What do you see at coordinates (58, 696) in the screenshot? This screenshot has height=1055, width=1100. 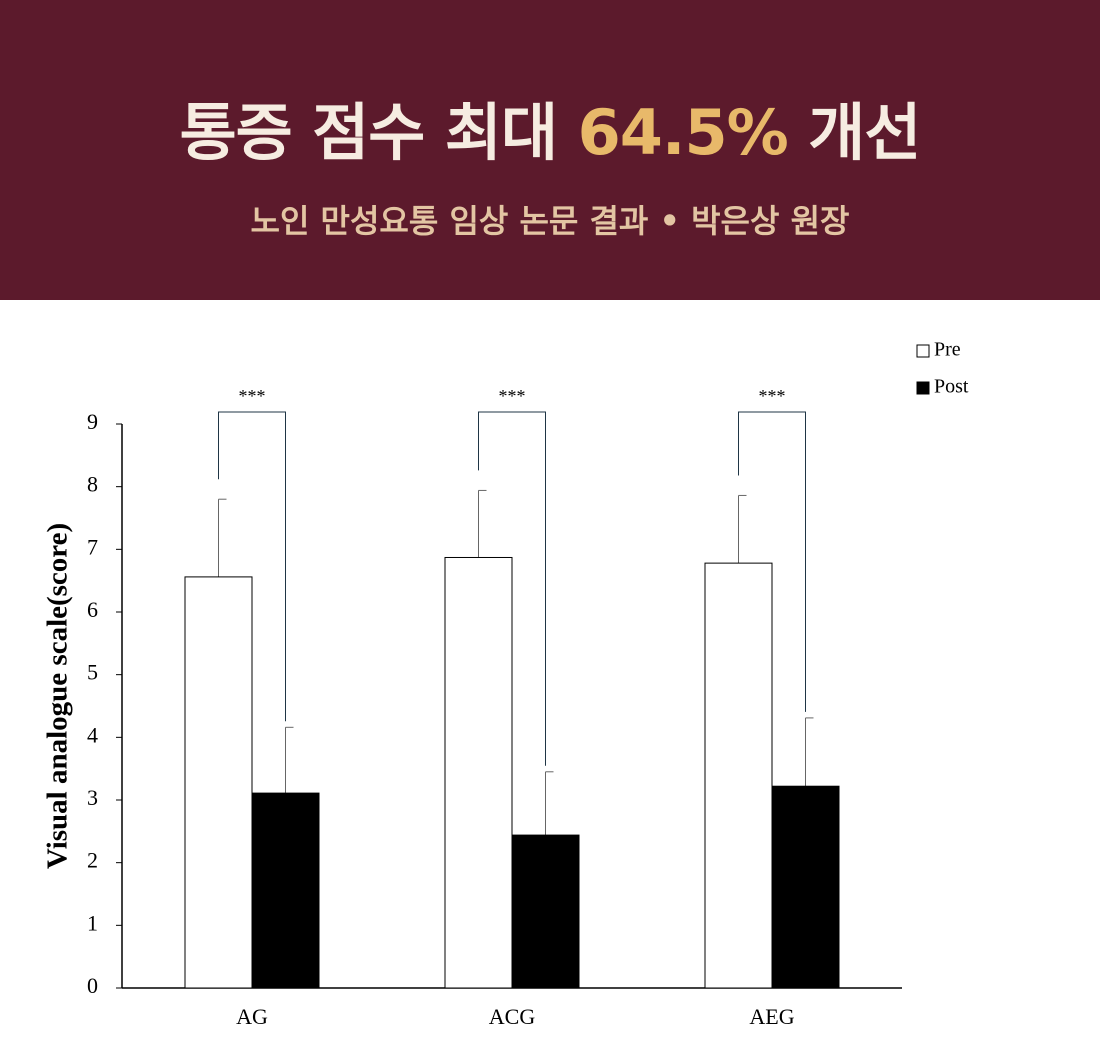 I see `y-axis-label: Visual analogue scale(score)` at bounding box center [58, 696].